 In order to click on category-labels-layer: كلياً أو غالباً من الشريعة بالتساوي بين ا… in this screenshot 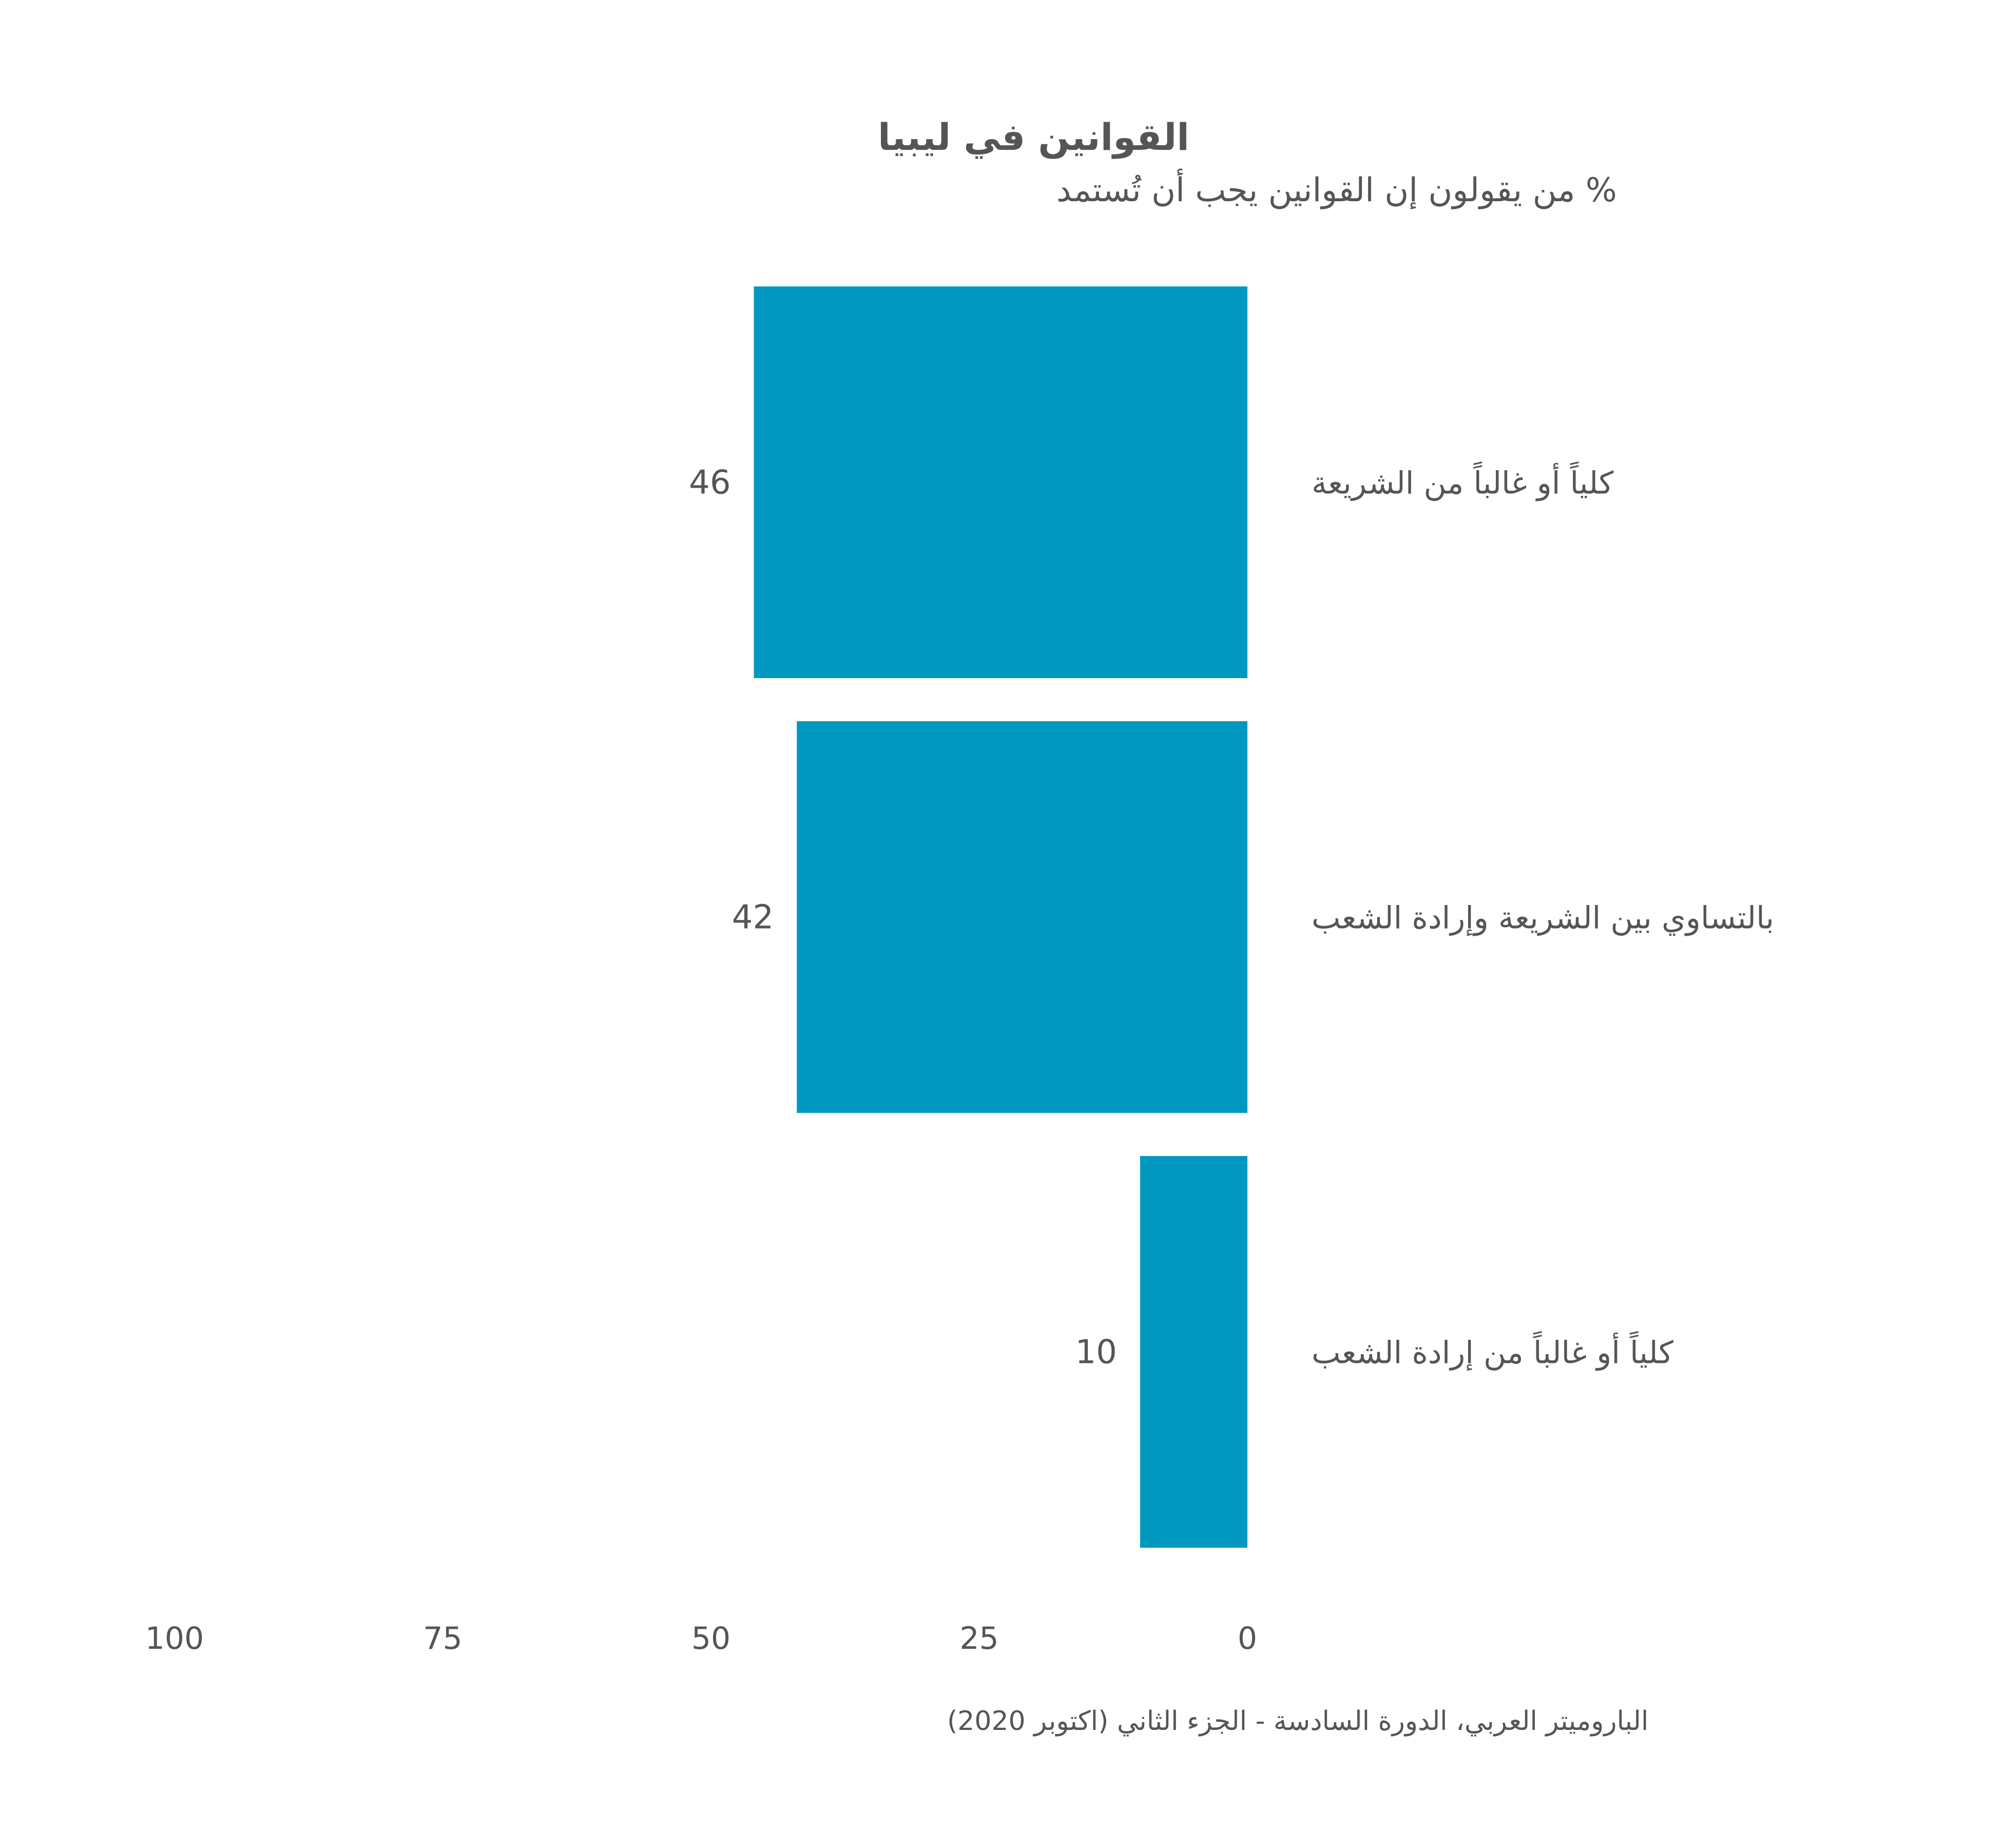, I will do `click(1543, 916)`.